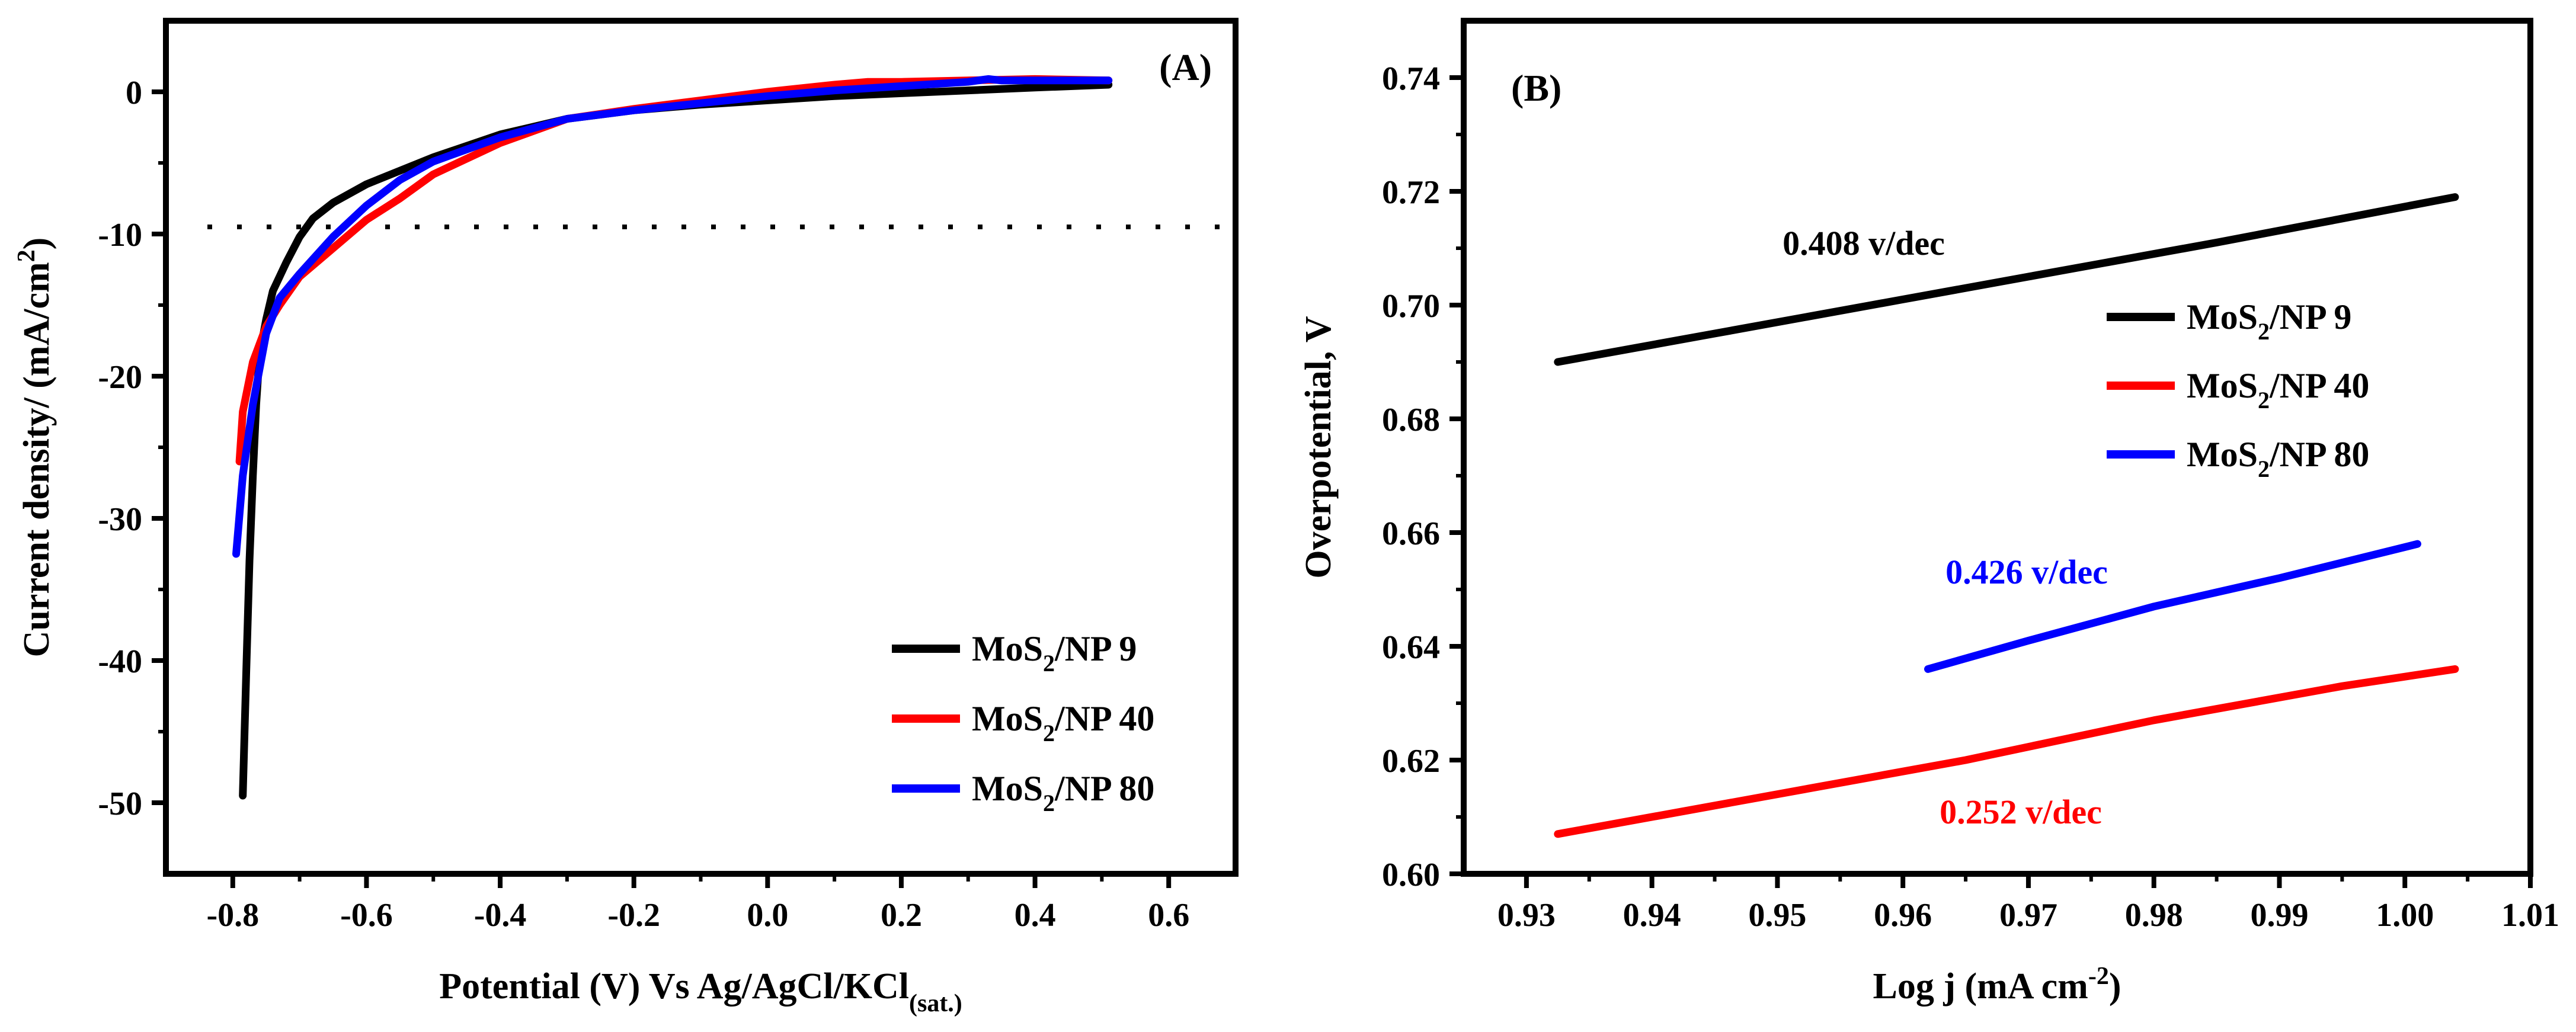 This screenshot has height=1032, width=2576. Describe the element at coordinates (1168, 915) in the screenshot. I see `x-tick-label: 0.6` at that location.